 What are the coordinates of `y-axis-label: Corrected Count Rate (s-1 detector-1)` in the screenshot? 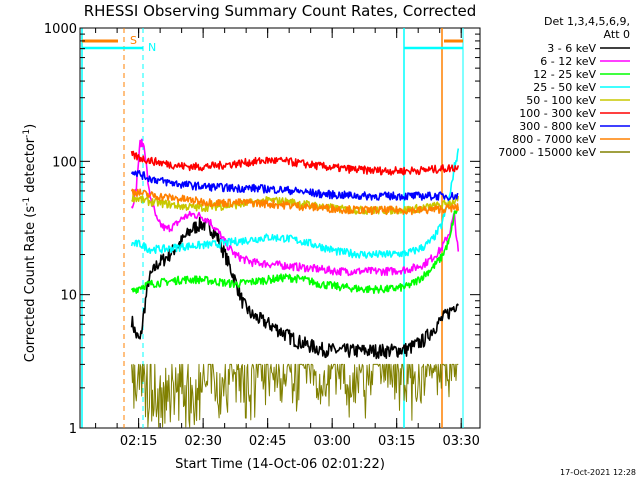 It's located at (30, 243).